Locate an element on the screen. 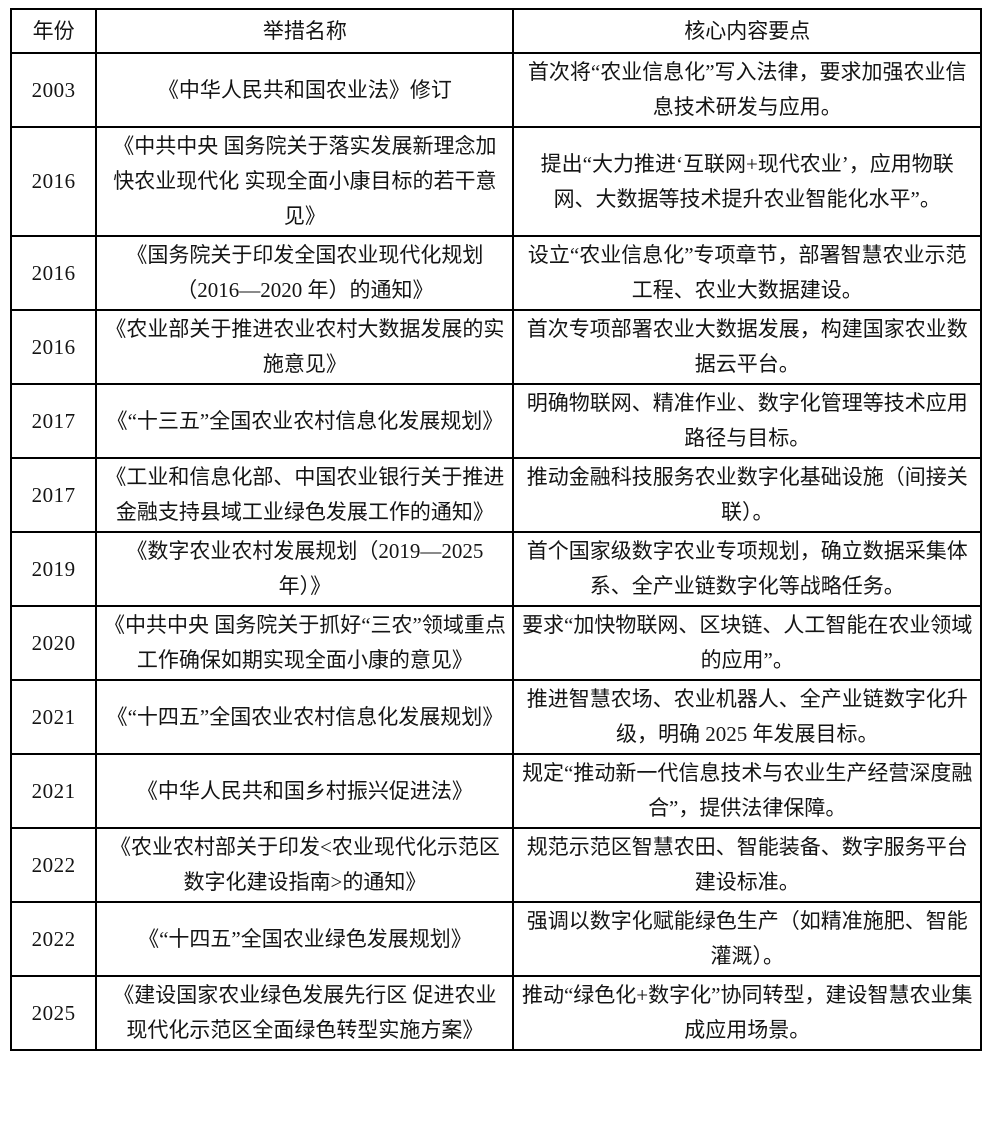 Image resolution: width=988 pixels, height=1147 pixels. table-header-row: 年份 举措名称 核心内容要点 is located at coordinates (495, 31).